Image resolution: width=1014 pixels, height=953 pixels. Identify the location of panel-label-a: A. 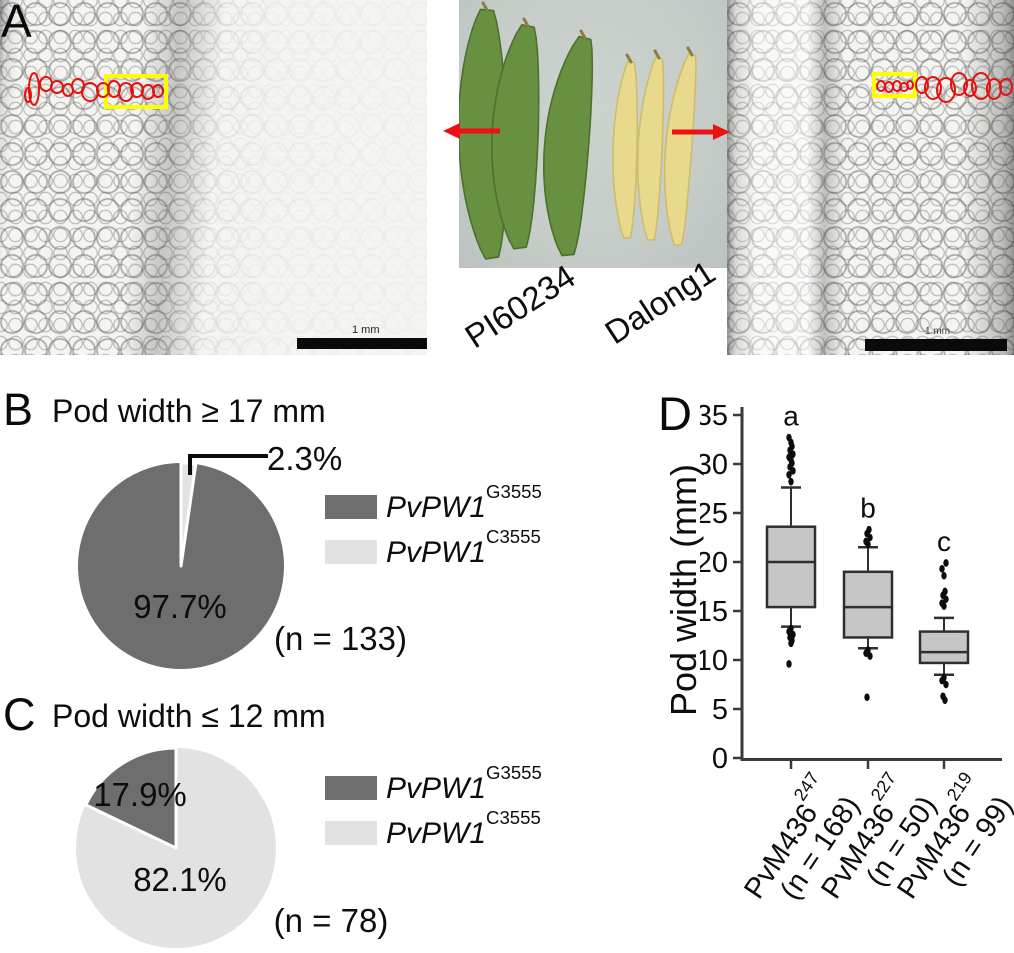
(16, 23).